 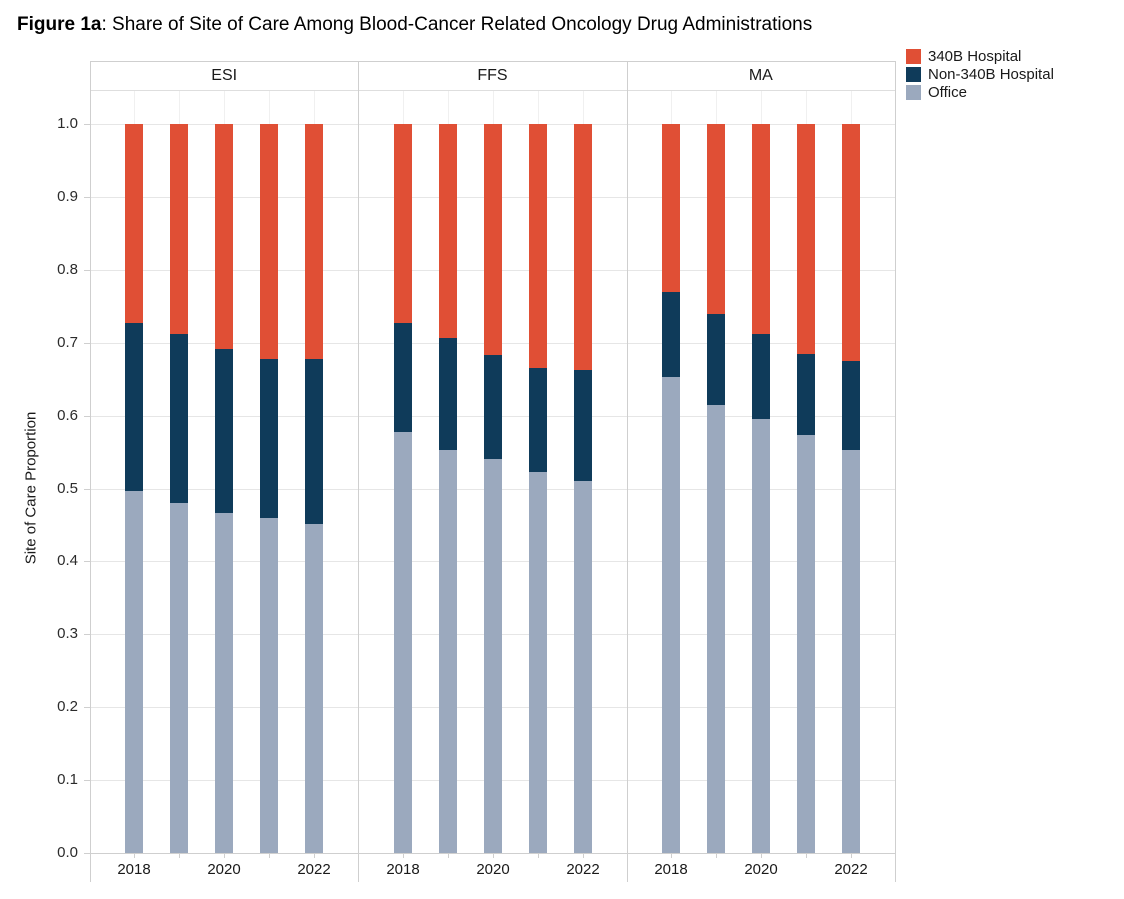 I want to click on bar-ma-2022-non-340b-hospital, so click(x=851, y=405).